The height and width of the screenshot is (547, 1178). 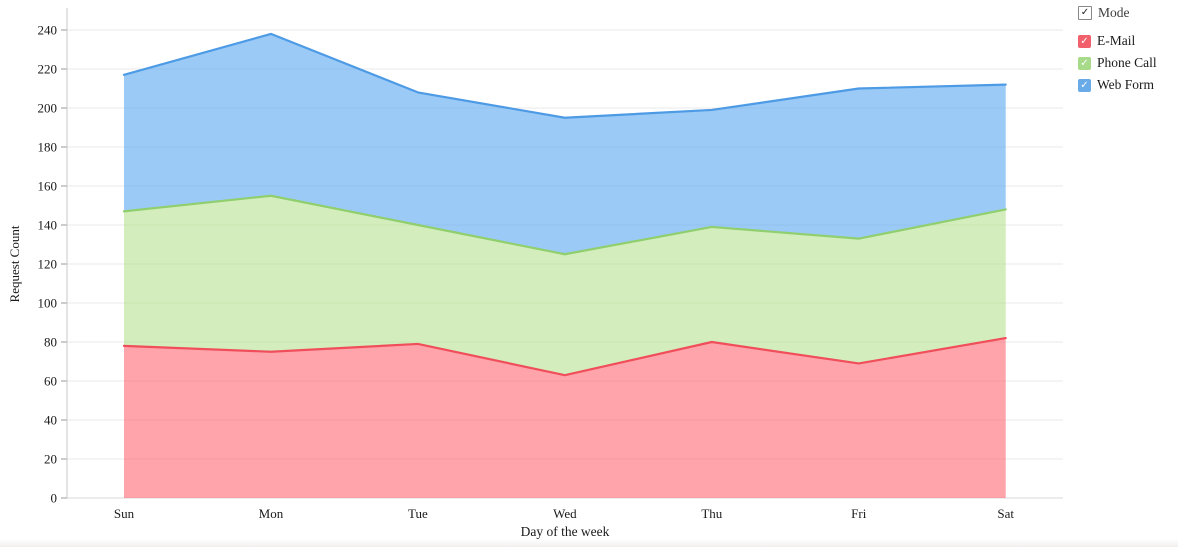 I want to click on y-tick-label: 40, so click(x=50, y=420).